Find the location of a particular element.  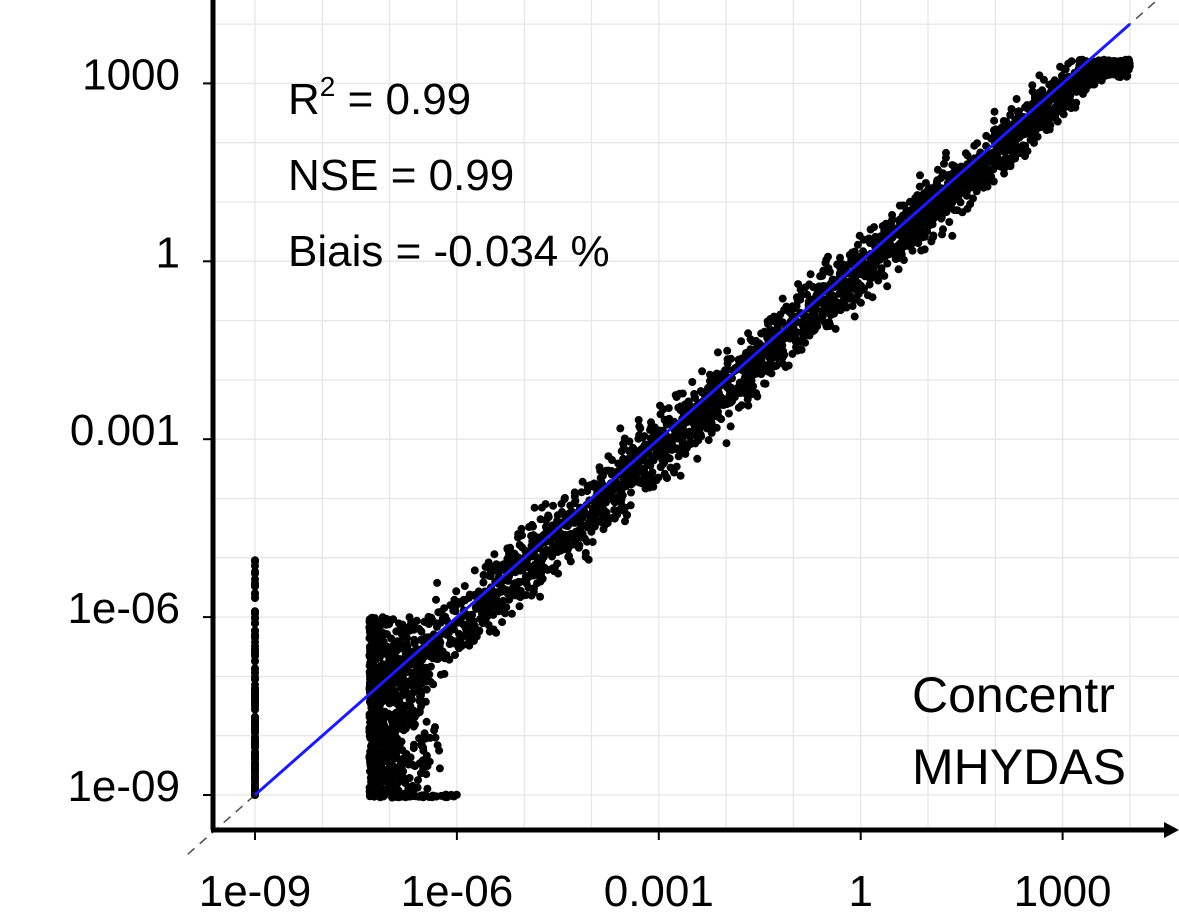

x-tick-label: 0.001 is located at coordinates (659, 891).